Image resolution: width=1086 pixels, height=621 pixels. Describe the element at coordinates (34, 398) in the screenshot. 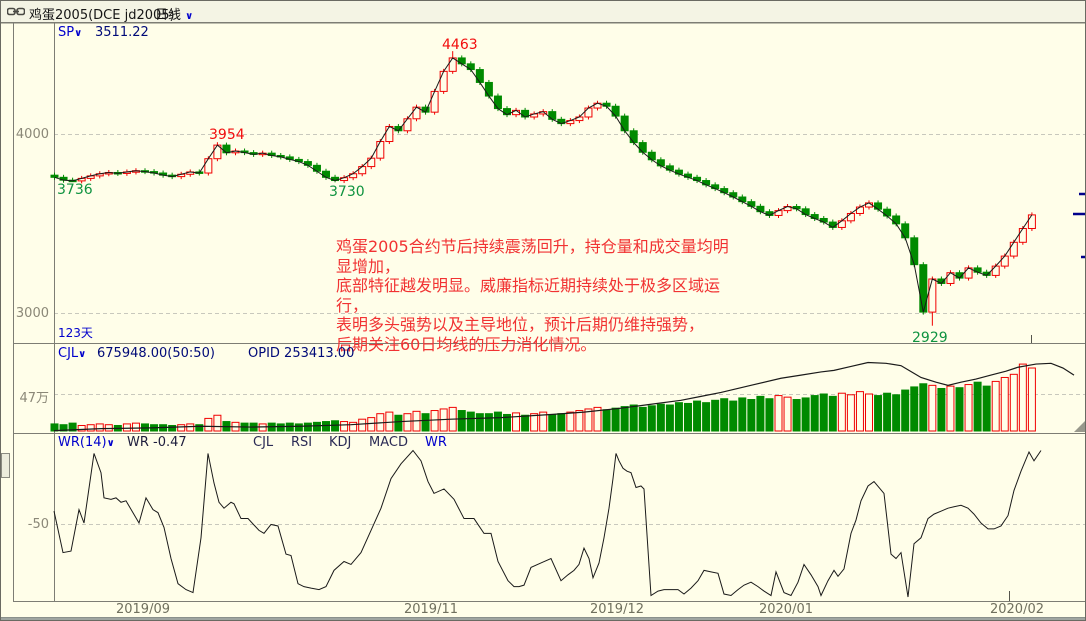

I see `y-axis-label-volume: 47万` at that location.